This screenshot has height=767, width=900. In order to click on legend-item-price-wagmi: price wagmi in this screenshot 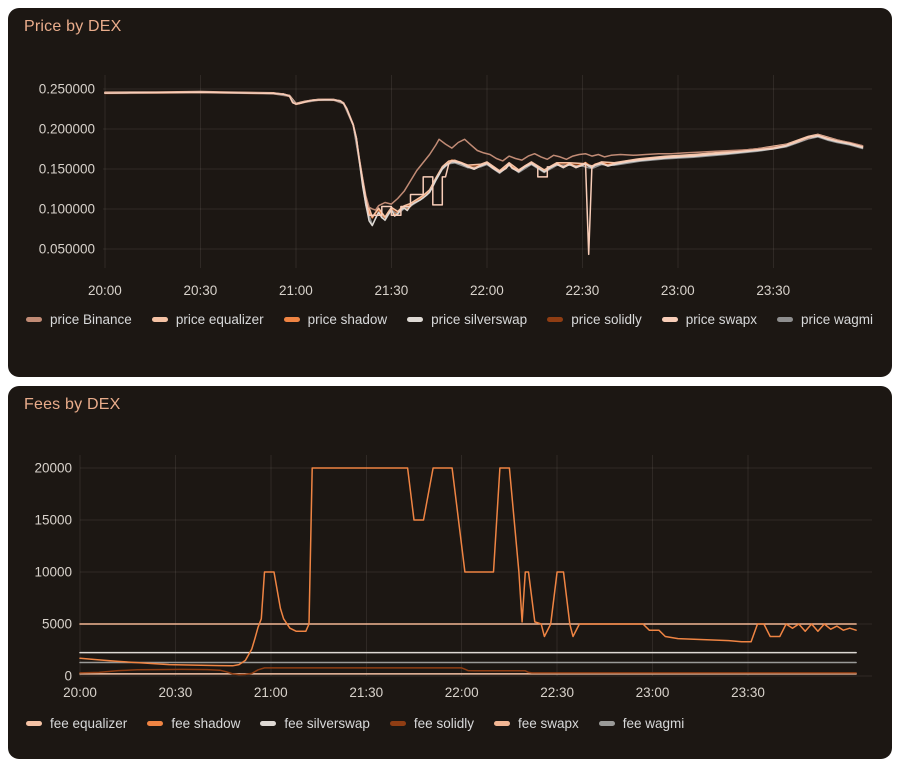, I will do `click(825, 319)`.